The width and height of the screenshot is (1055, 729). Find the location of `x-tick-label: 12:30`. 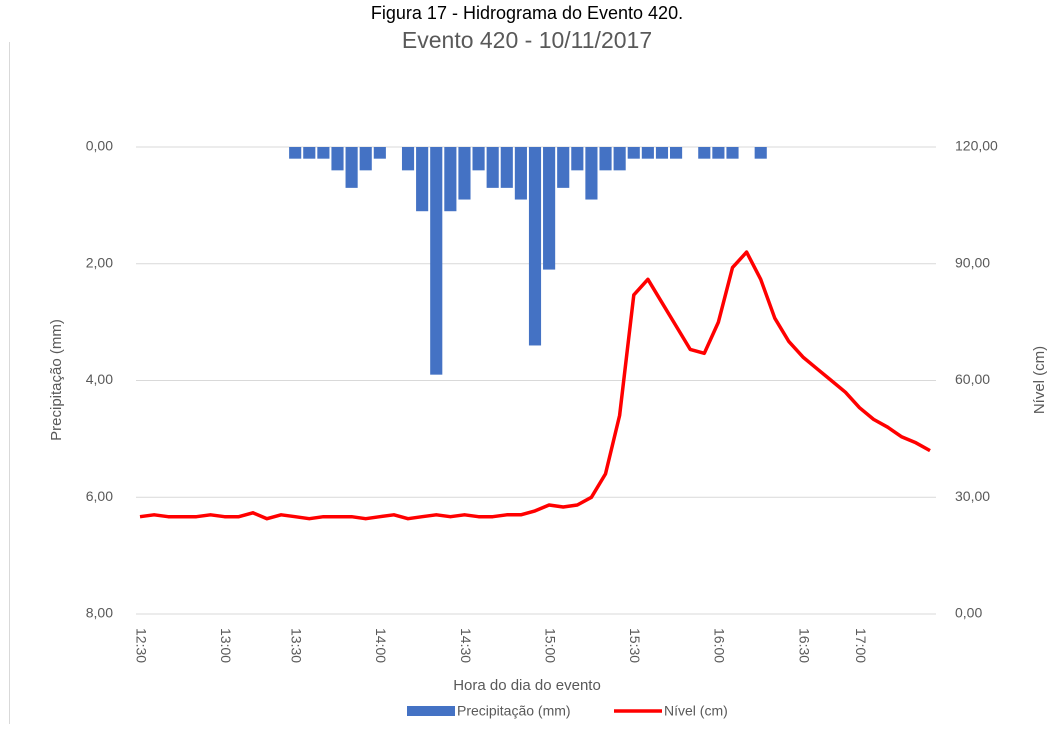

x-tick-label: 12:30 is located at coordinates (141, 645).